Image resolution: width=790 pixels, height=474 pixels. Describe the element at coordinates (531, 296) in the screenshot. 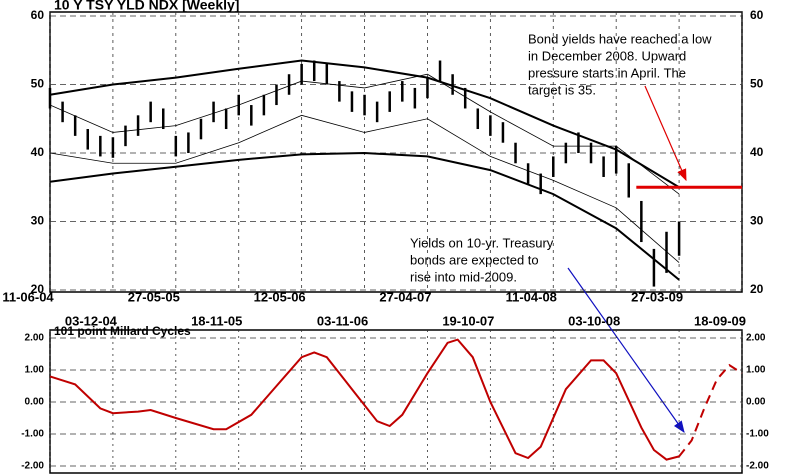

I see `x-tick-label: 11-04-08` at that location.